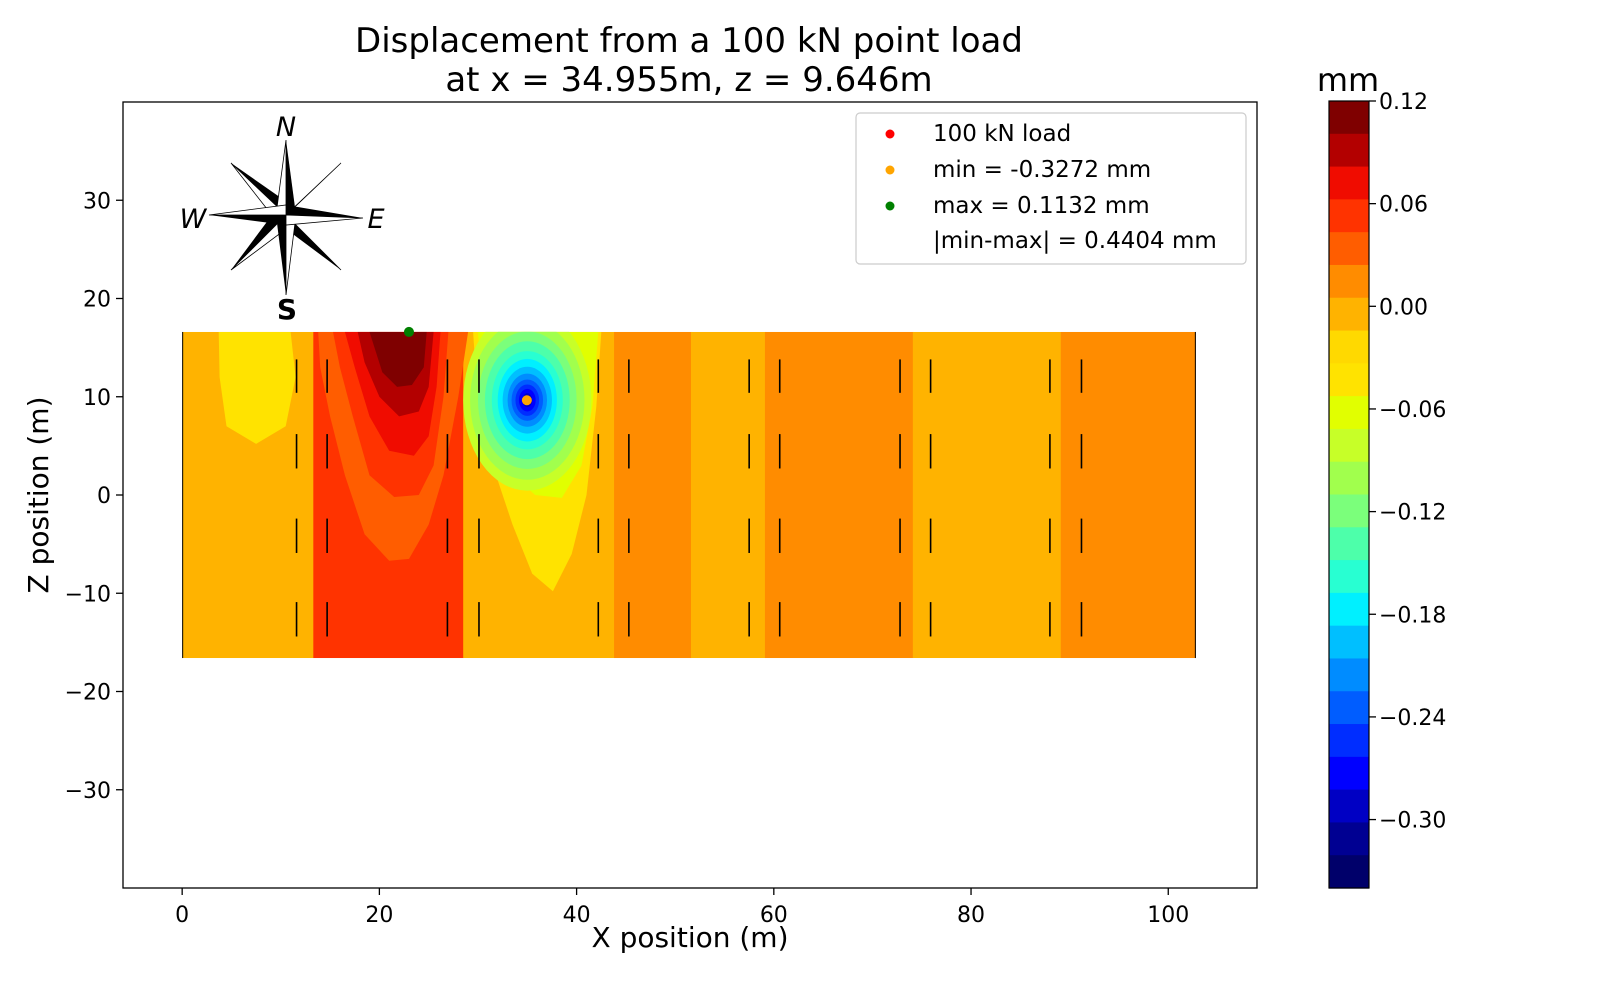  What do you see at coordinates (379, 915) in the screenshot?
I see `x-tick-label: 20` at bounding box center [379, 915].